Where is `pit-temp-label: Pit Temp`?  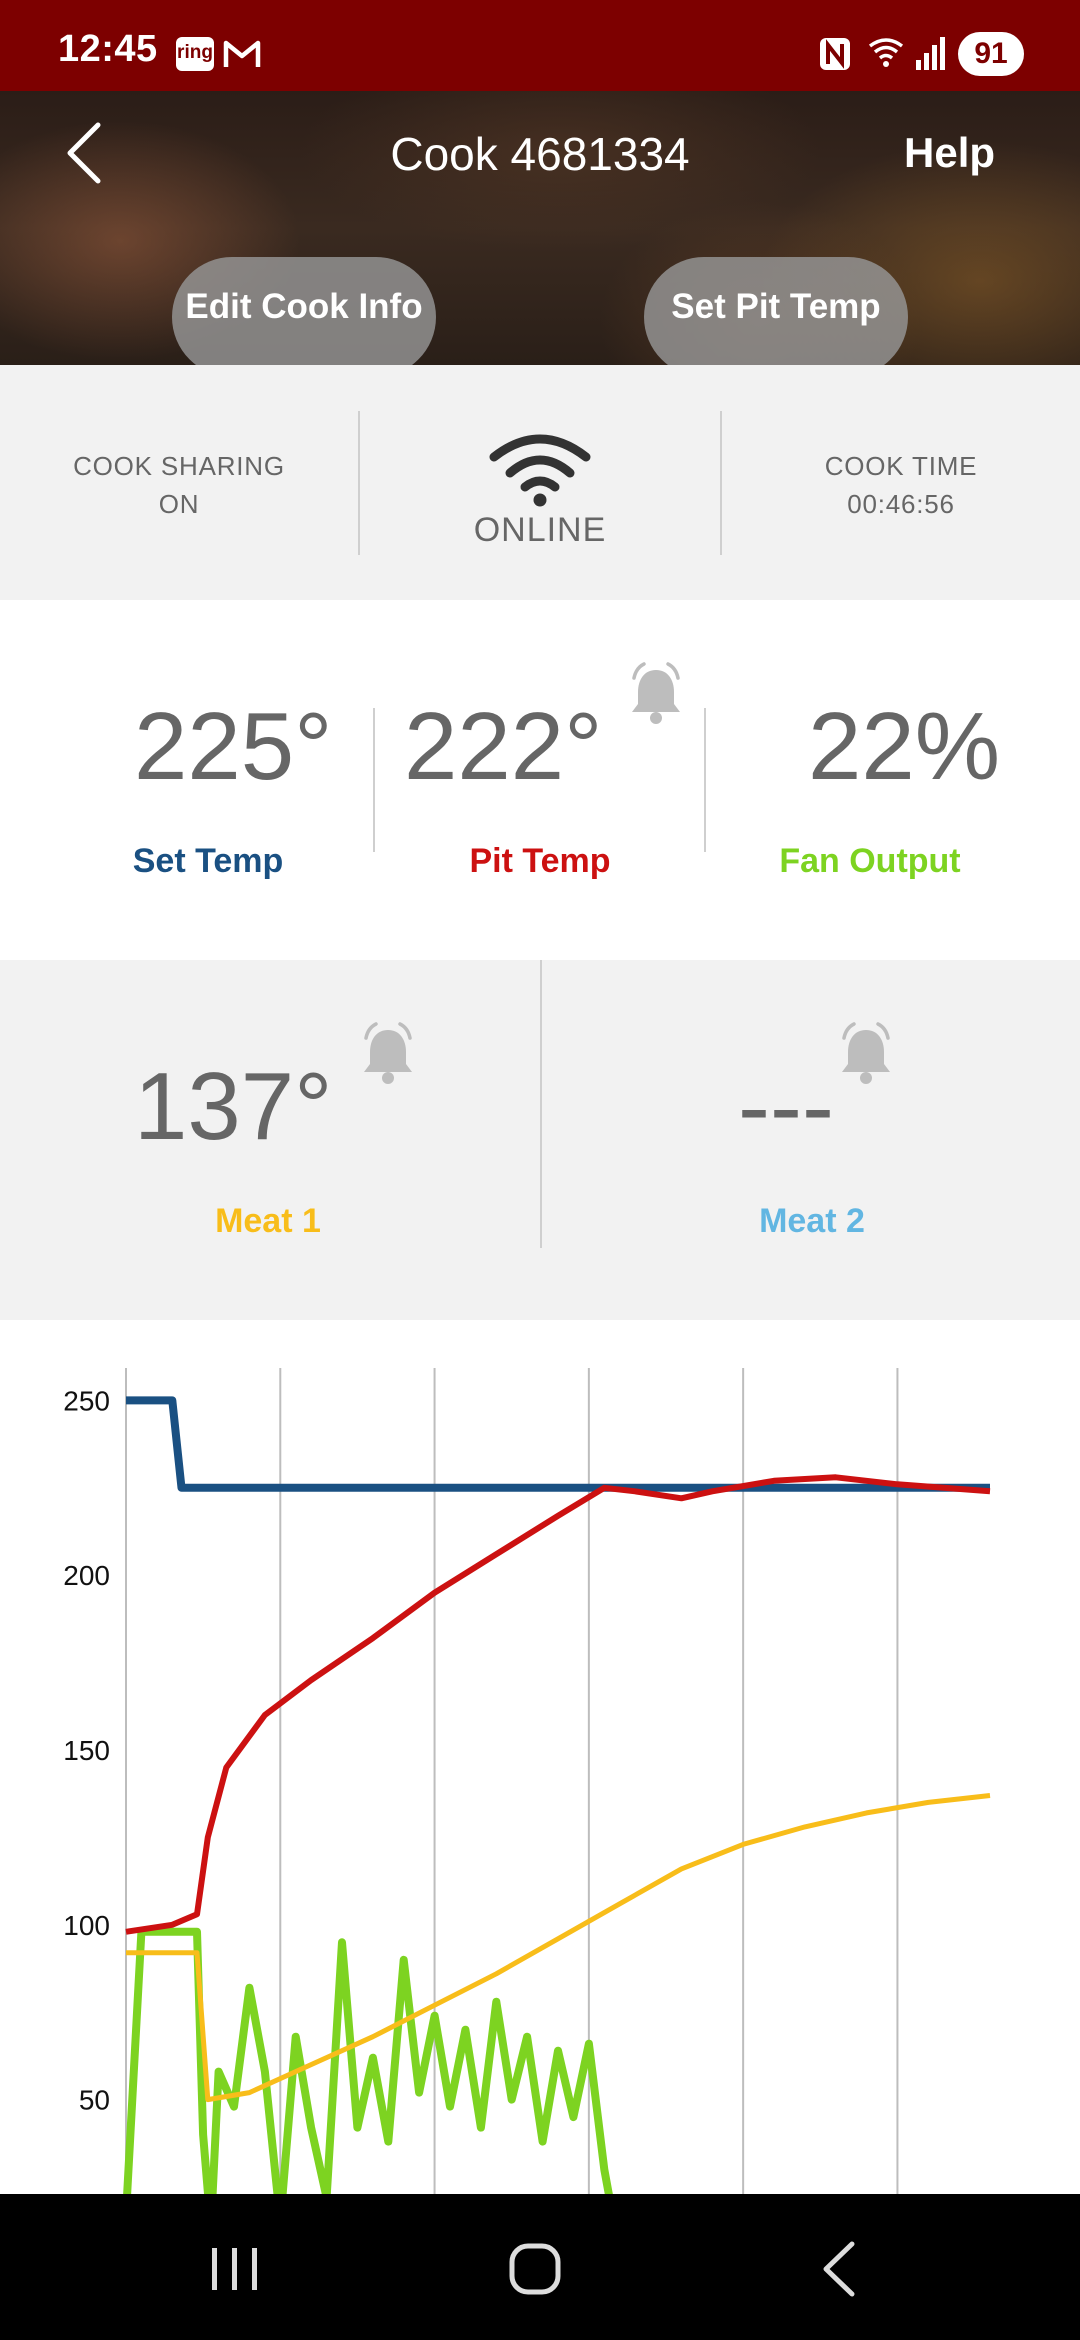 pit-temp-label: Pit Temp is located at coordinates (540, 861).